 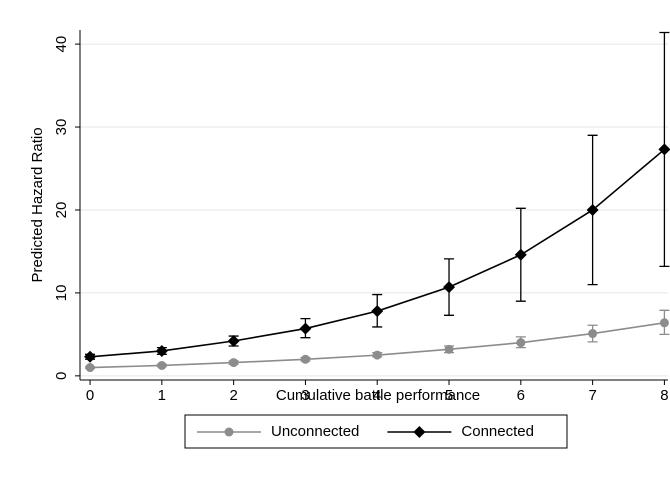 I want to click on y-tick-label: 40, so click(x=61, y=44).